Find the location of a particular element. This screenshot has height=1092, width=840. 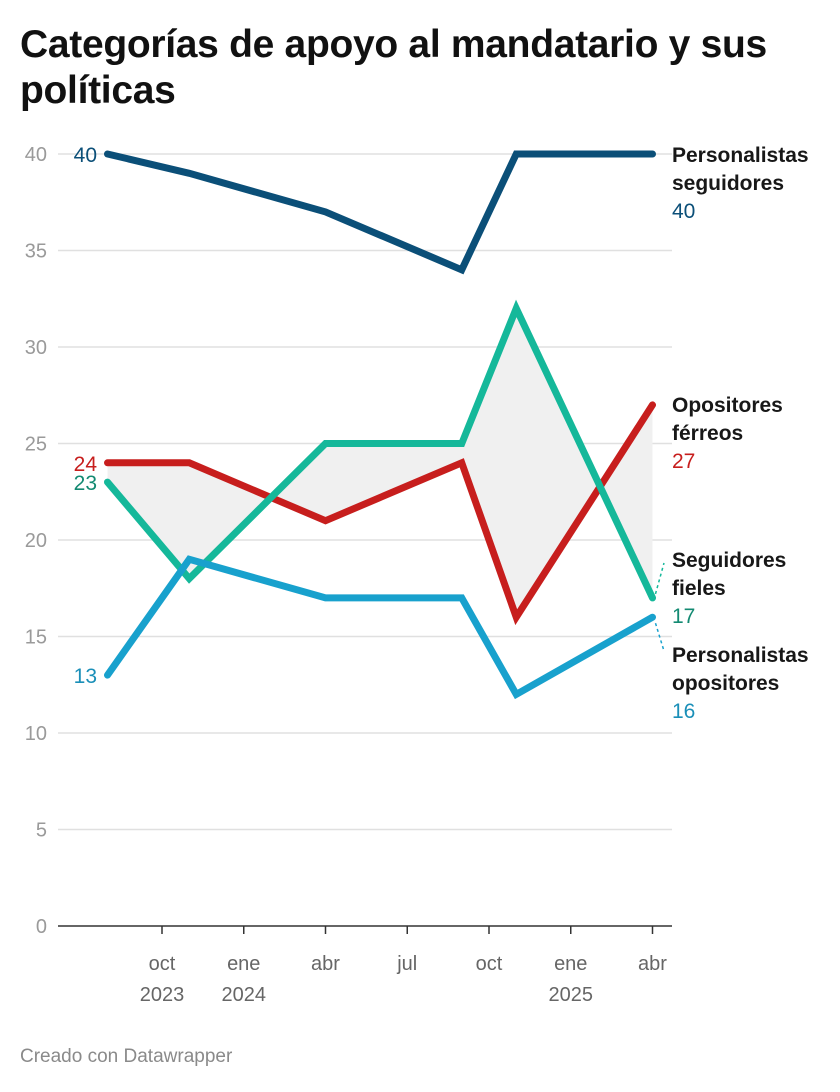

series-personalistas-opositores: 13 Personalistas opositores 16 is located at coordinates (441, 639).